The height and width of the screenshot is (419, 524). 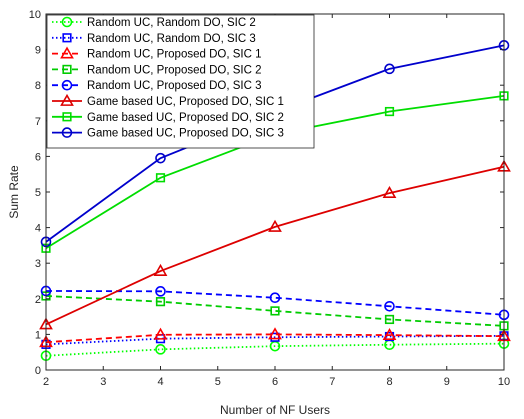 I want to click on legend-entry: Random UC, Proposed DO, SIC 3, so click(x=157, y=85).